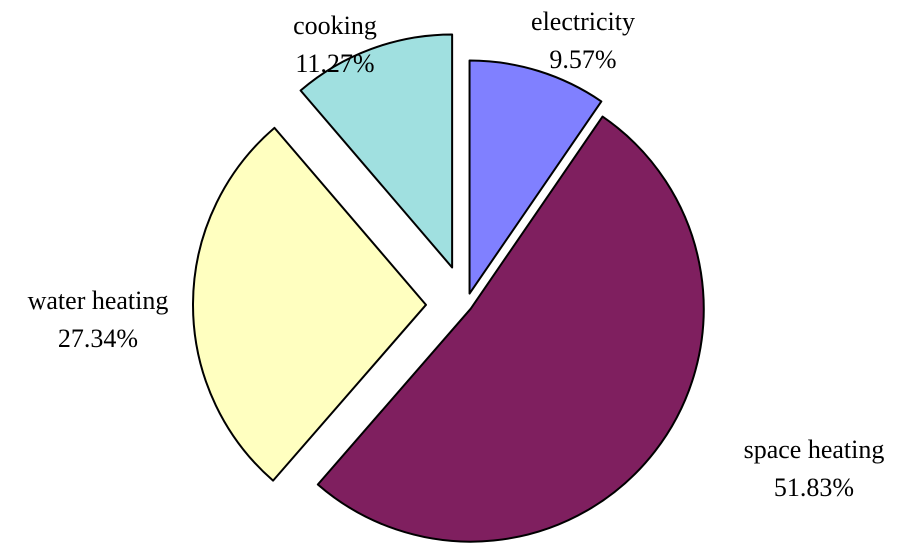 This screenshot has width=904, height=554. What do you see at coordinates (335, 25) in the screenshot?
I see `slice-label-cooking: cooking` at bounding box center [335, 25].